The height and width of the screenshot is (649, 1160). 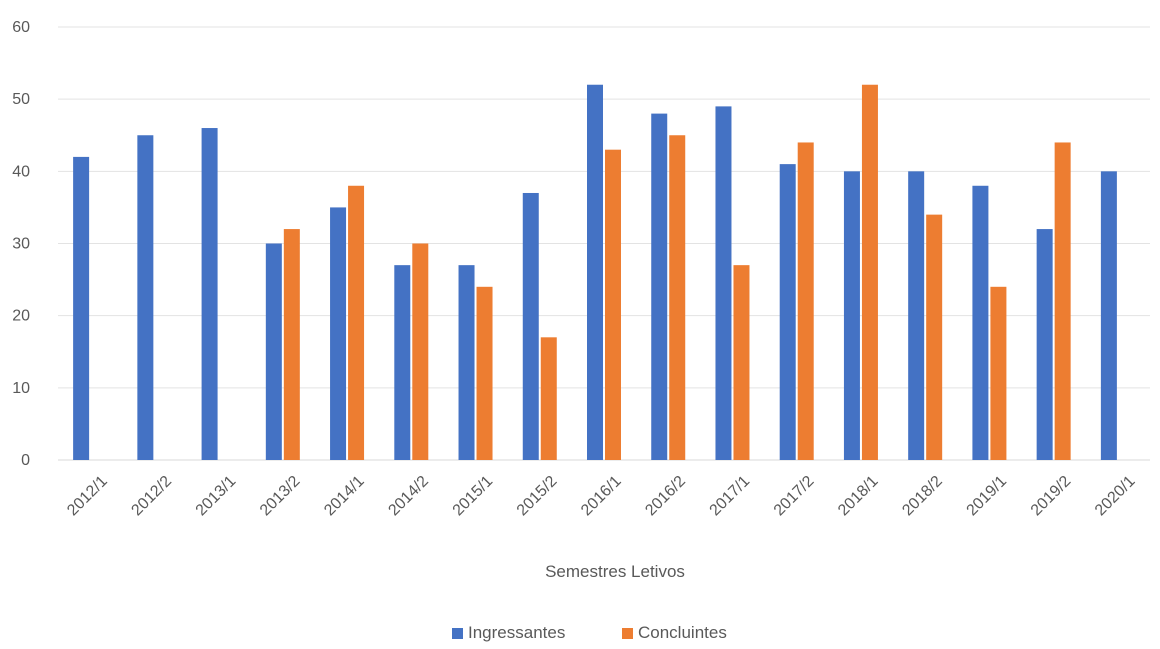 I want to click on legend-swatch-ingressantes, so click(x=457, y=633).